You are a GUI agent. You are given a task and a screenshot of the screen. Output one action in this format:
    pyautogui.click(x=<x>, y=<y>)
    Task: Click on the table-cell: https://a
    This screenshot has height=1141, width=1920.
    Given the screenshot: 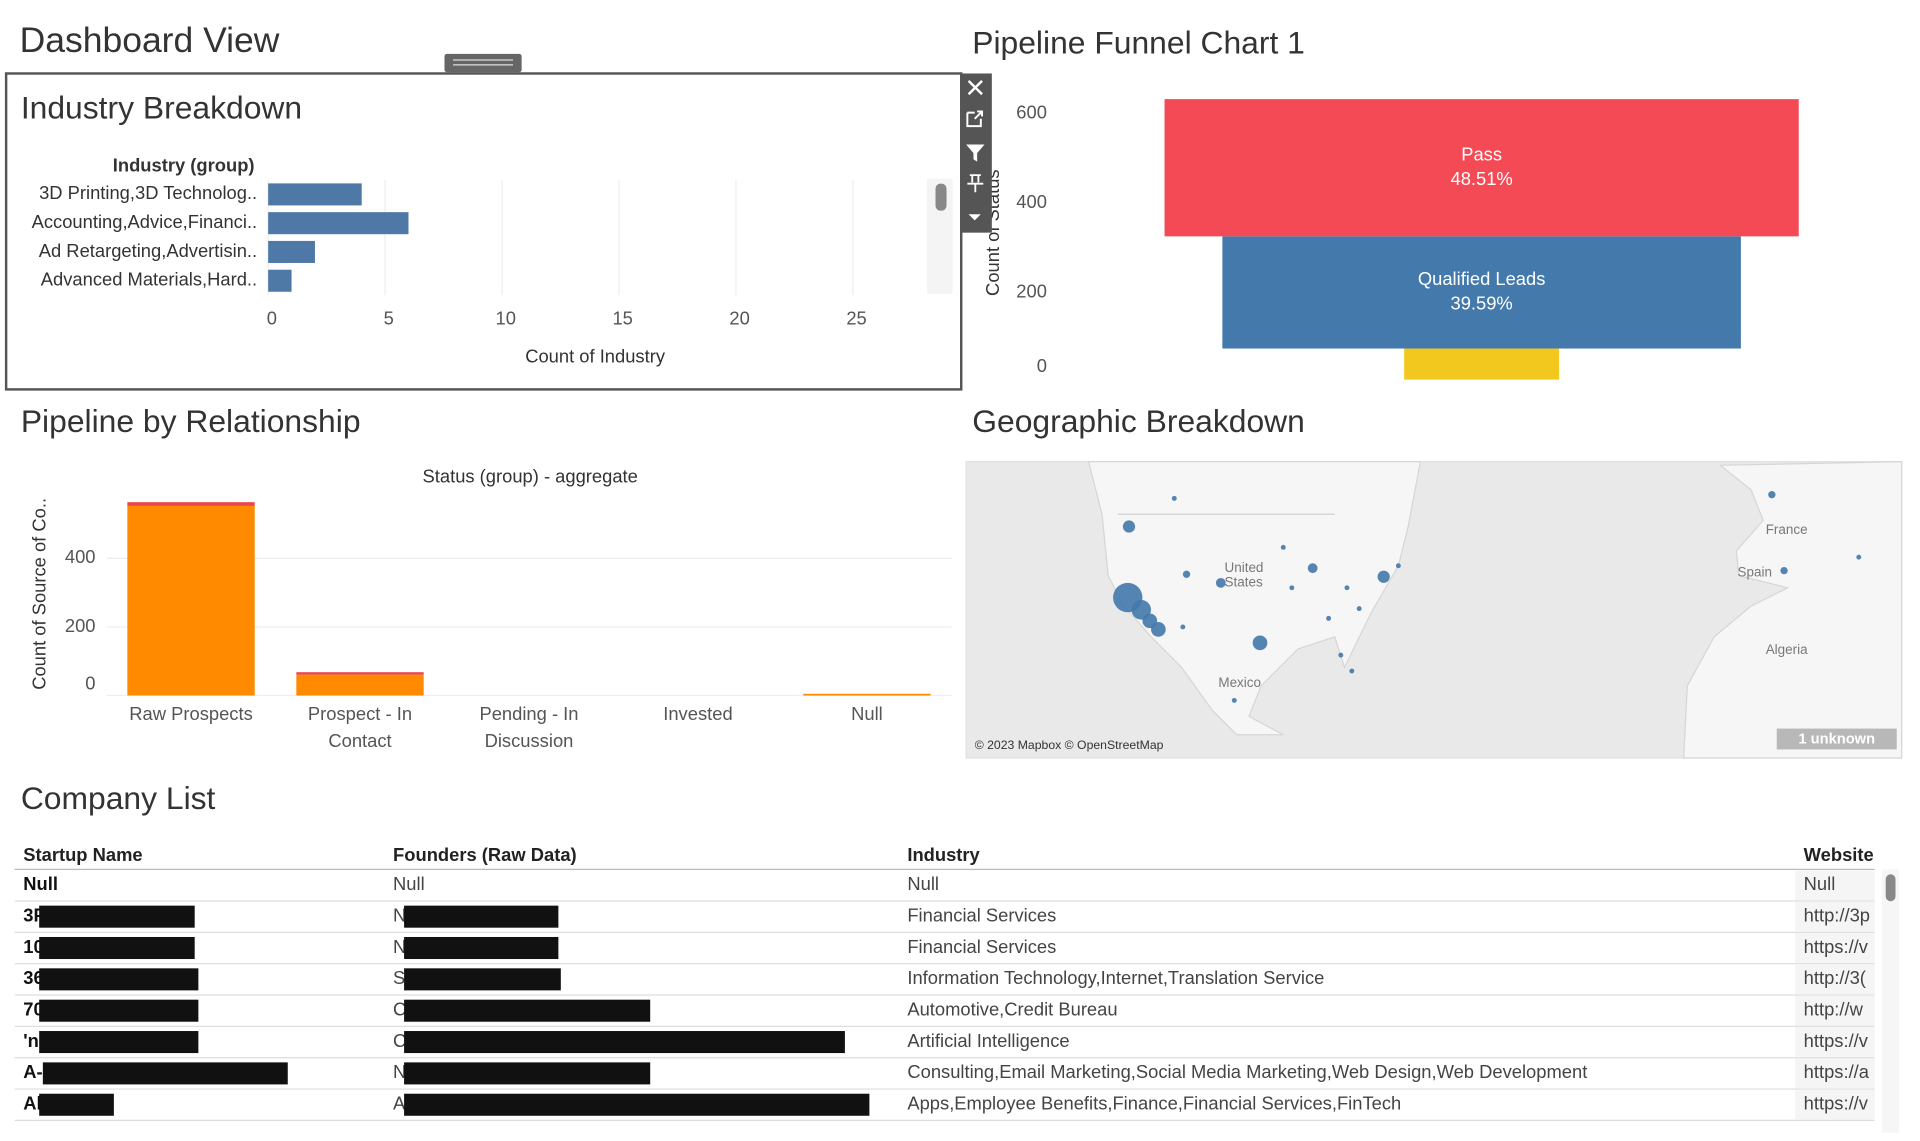 What is the action you would take?
    pyautogui.click(x=1837, y=1071)
    